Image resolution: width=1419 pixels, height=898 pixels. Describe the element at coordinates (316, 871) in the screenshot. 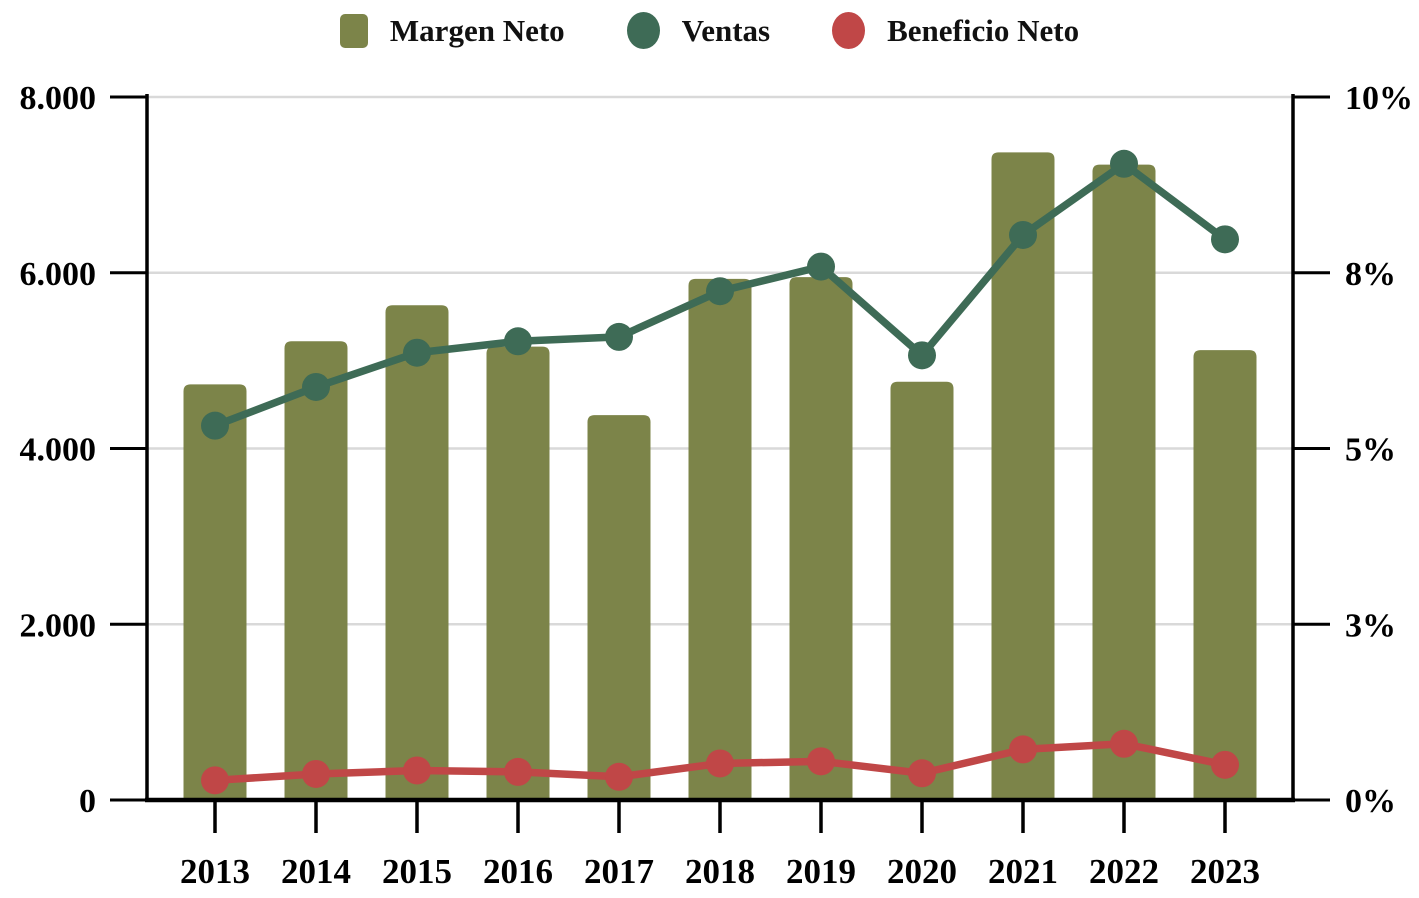

I see `svg-text: 2014` at that location.